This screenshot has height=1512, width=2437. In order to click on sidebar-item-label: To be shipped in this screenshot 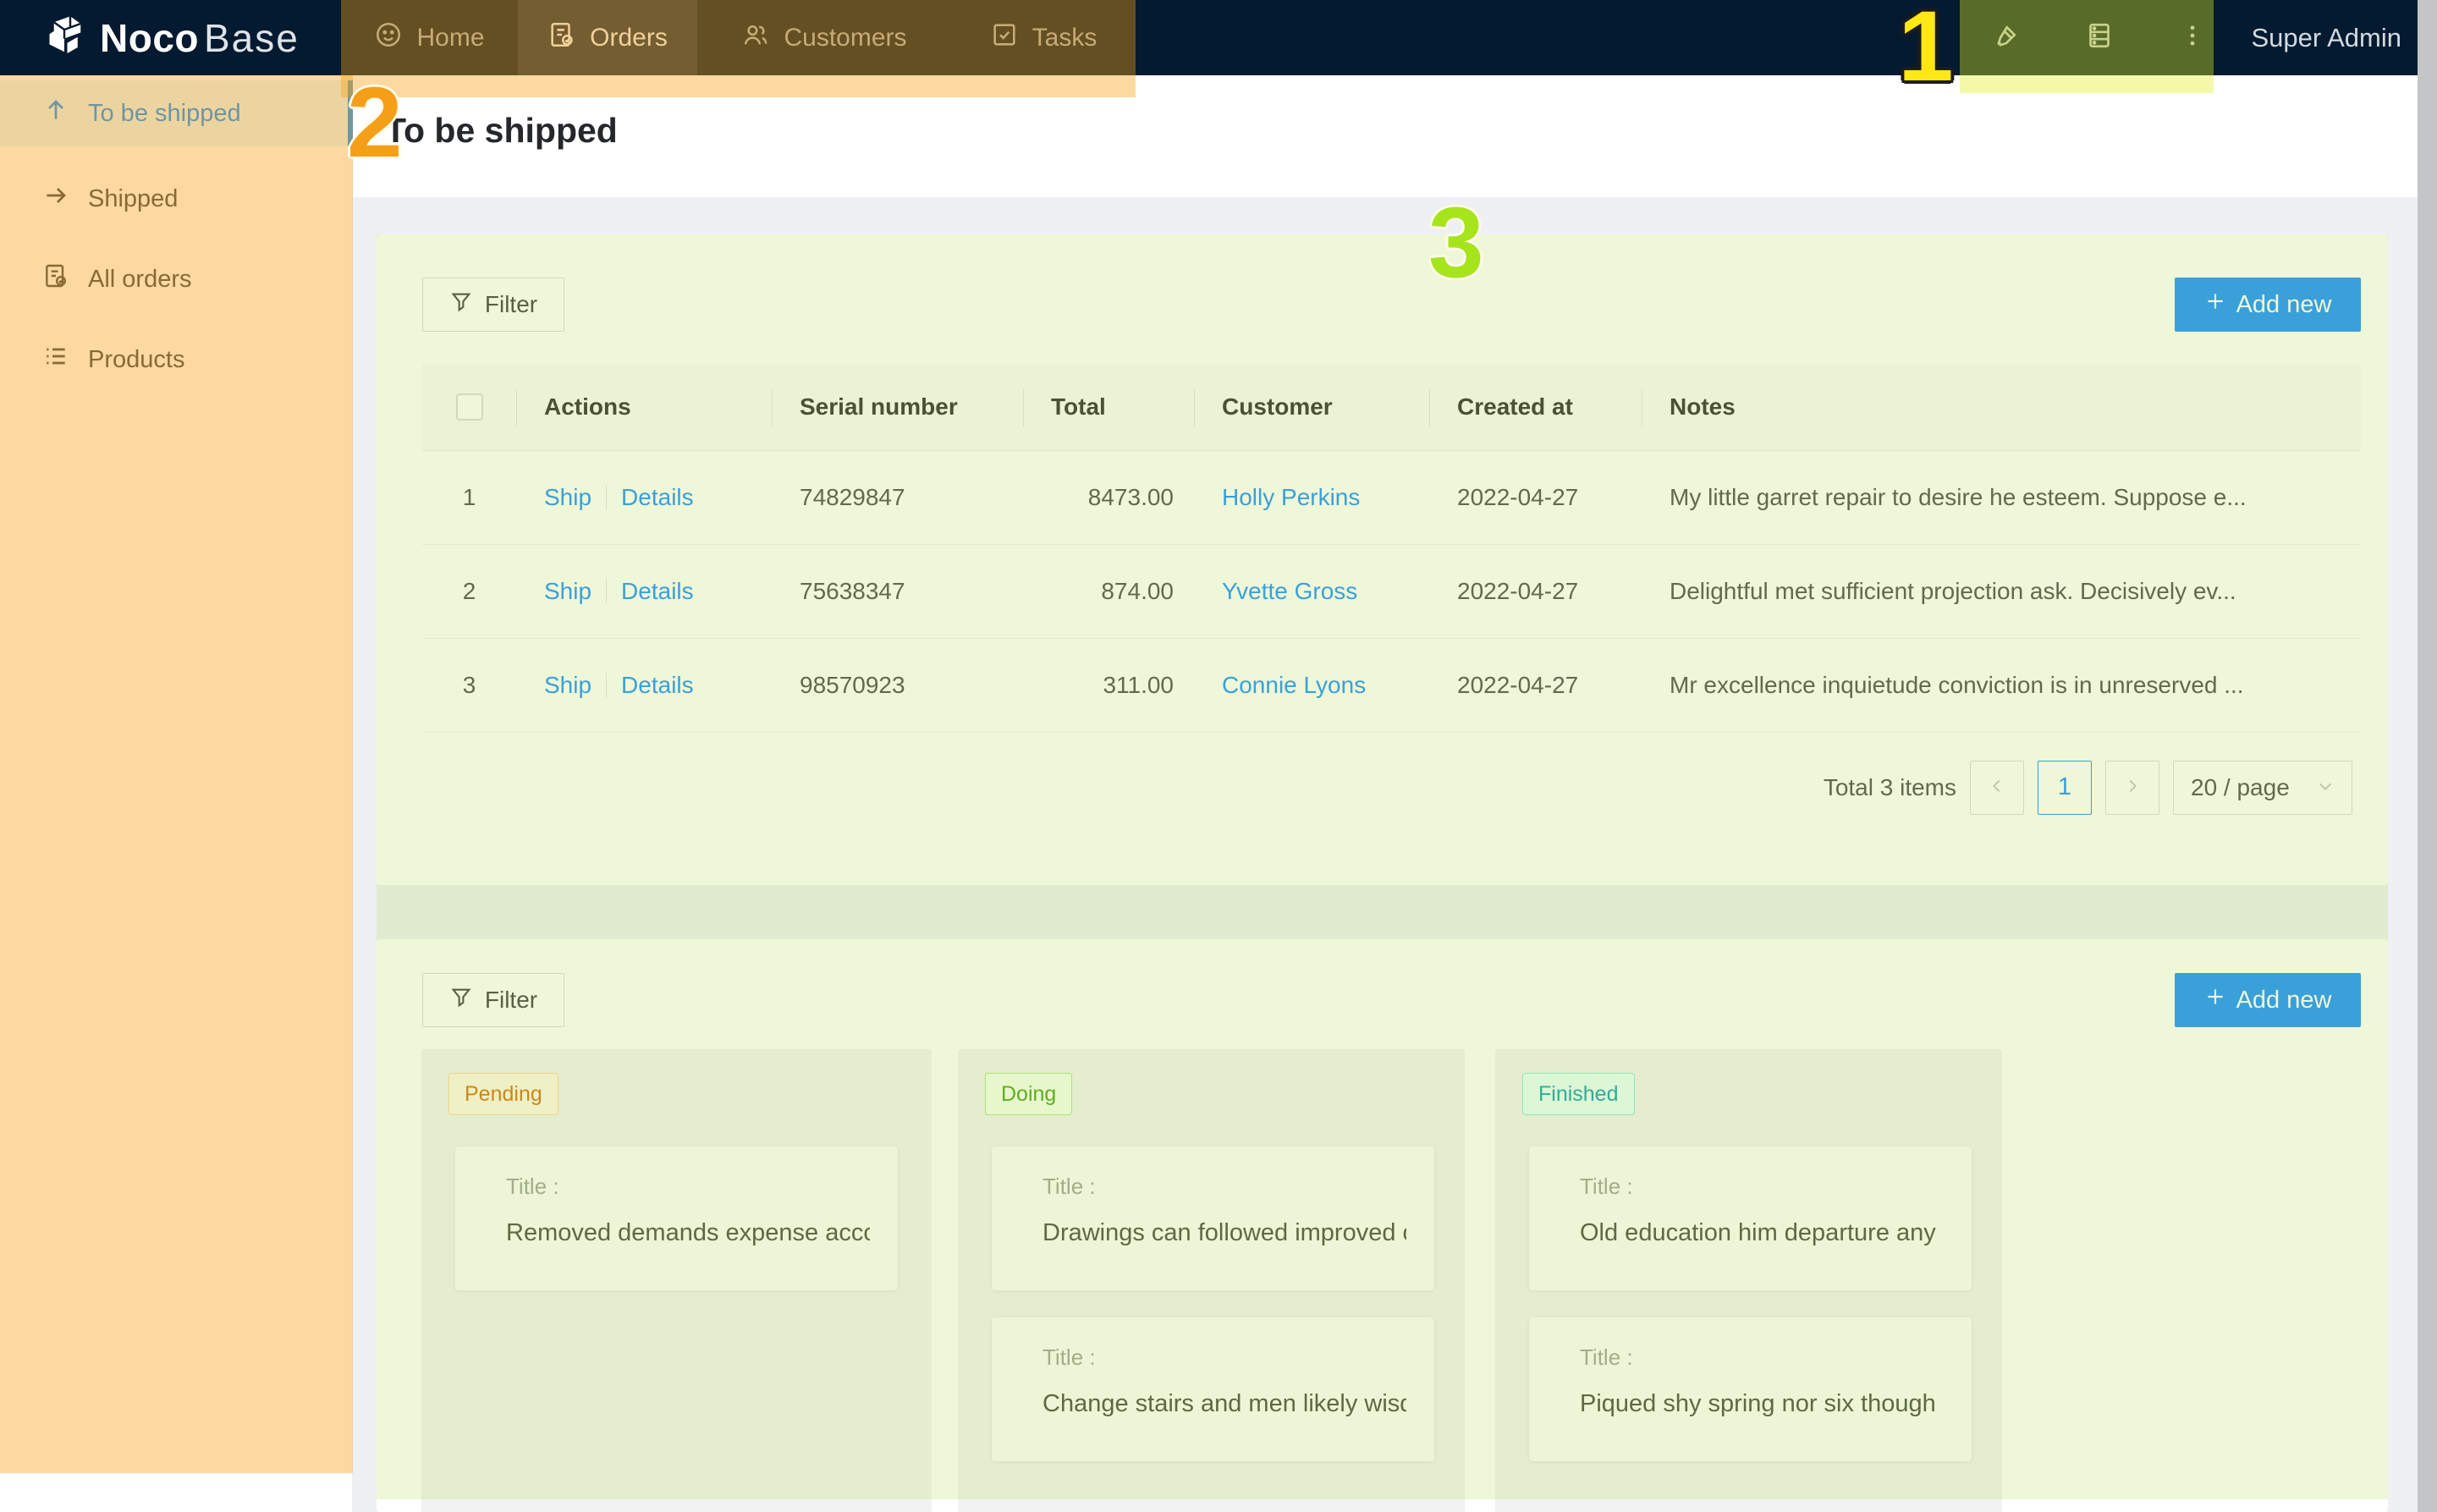, I will do `click(165, 113)`.